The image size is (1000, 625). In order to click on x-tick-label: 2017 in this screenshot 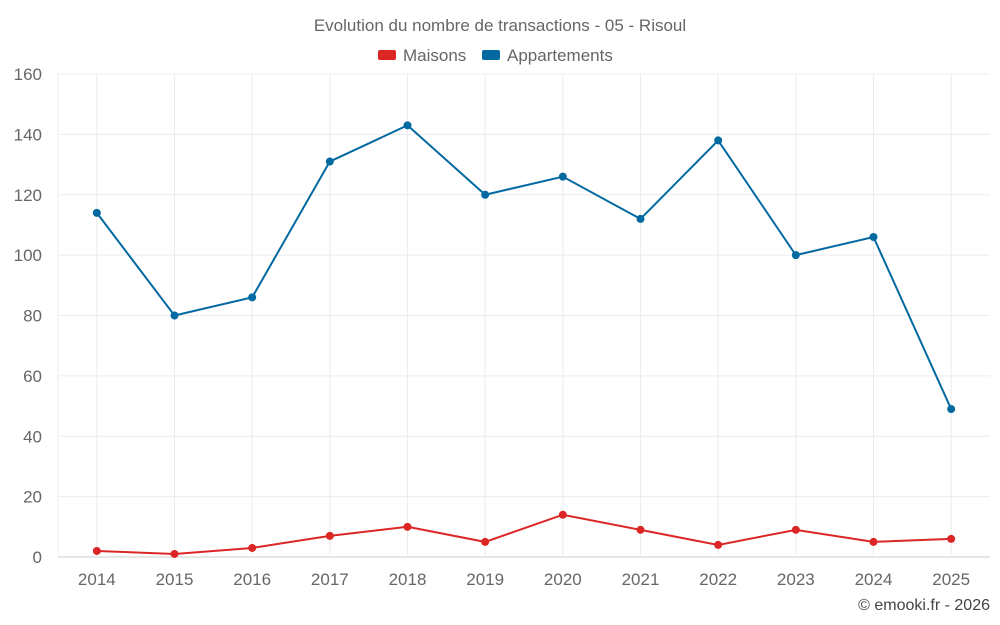, I will do `click(330, 579)`.